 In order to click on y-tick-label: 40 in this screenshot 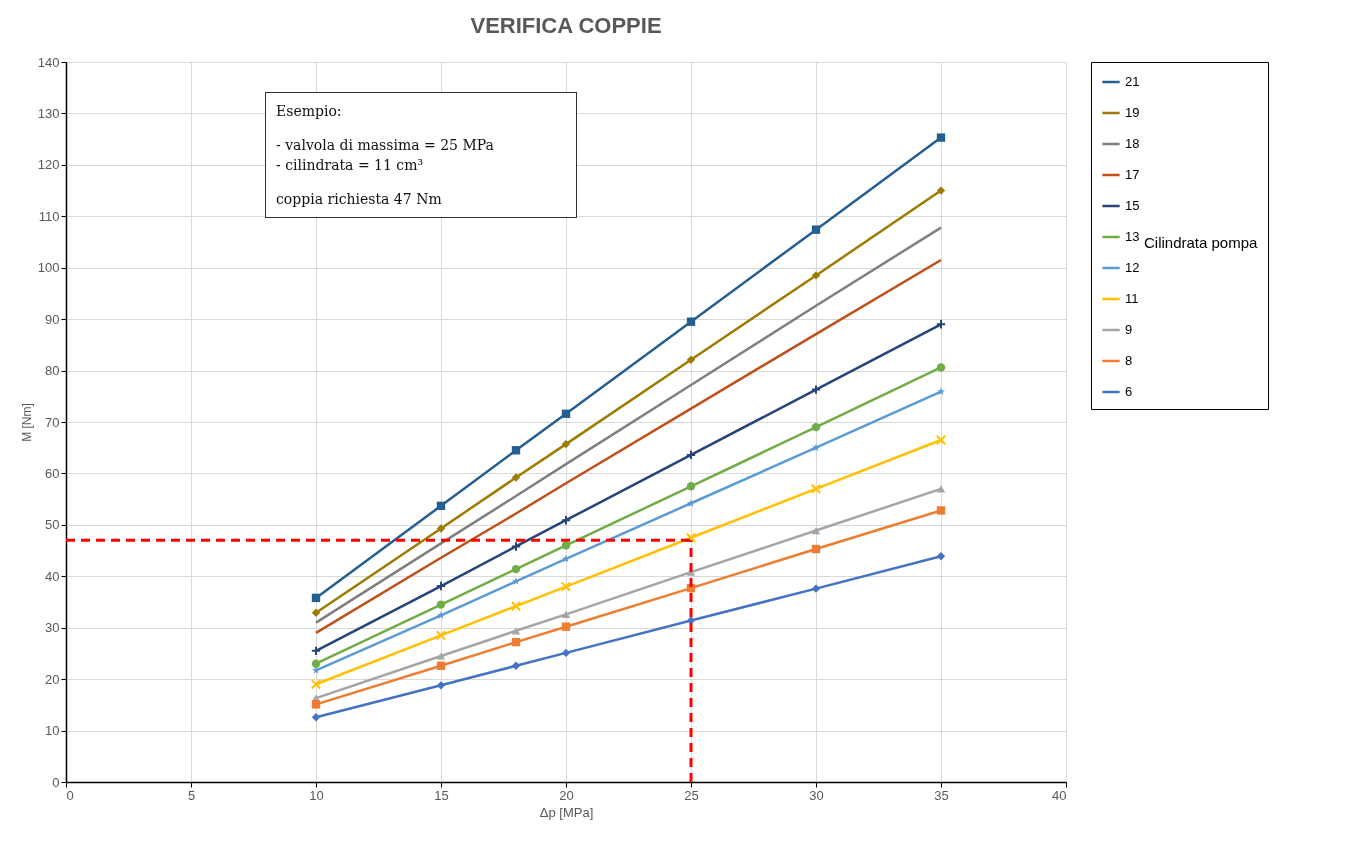, I will do `click(52, 576)`.